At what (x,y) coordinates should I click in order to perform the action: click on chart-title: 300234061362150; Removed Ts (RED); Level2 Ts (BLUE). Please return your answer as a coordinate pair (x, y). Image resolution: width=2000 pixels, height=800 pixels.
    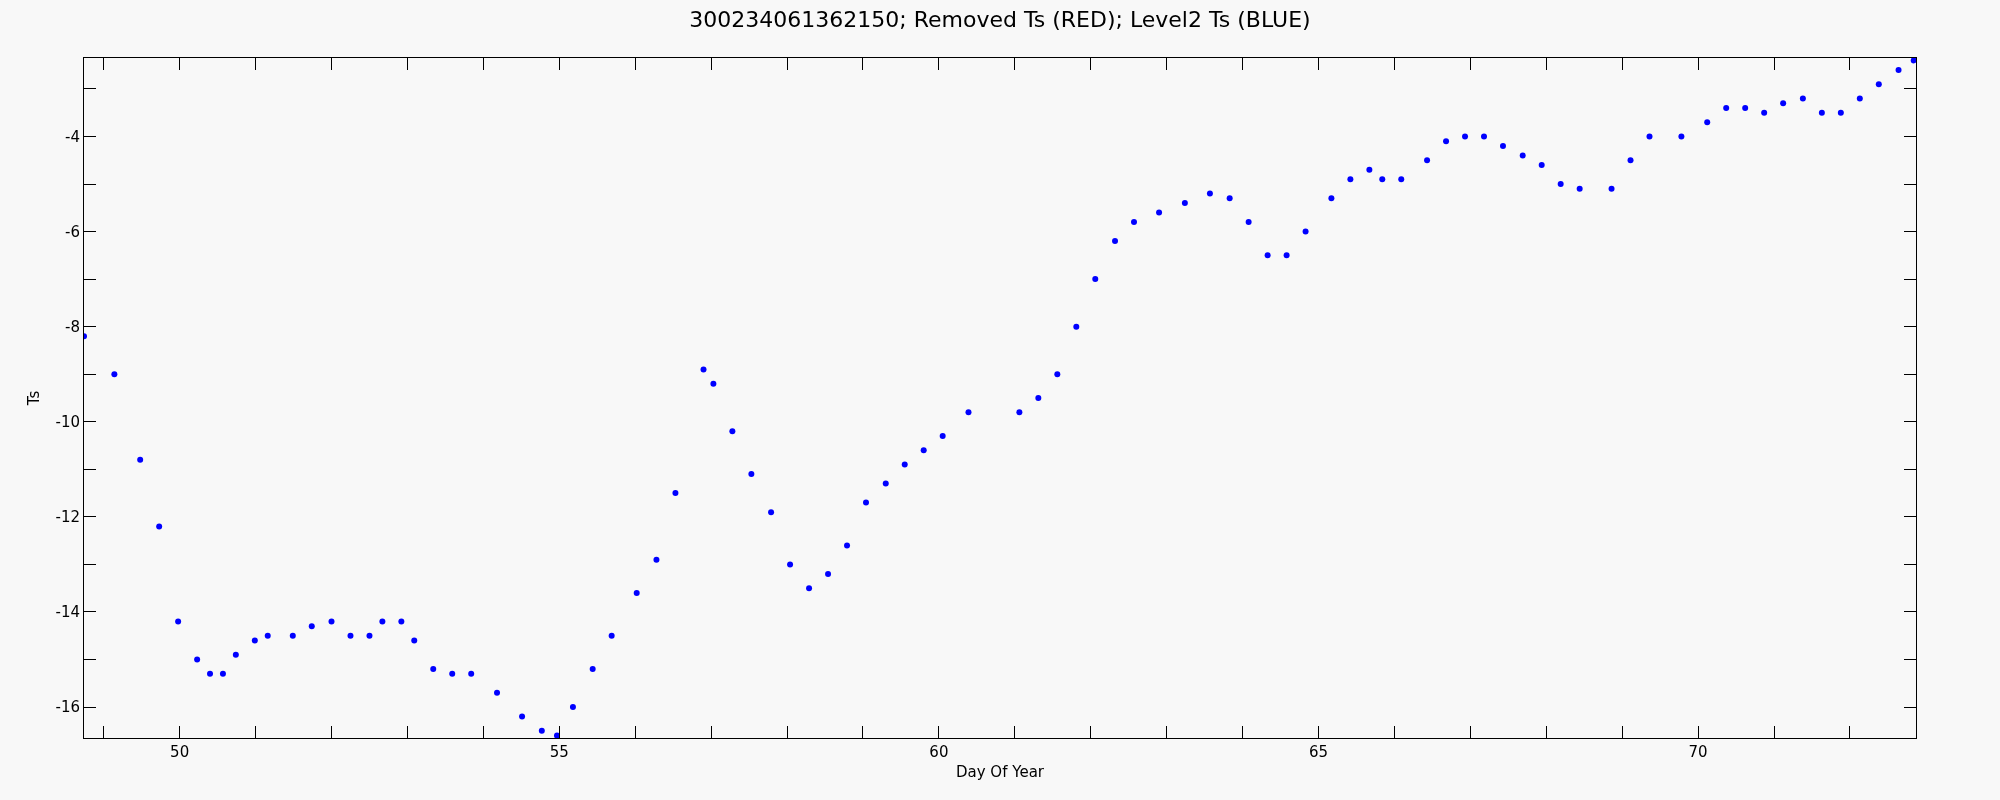
    Looking at the image, I should click on (1000, 20).